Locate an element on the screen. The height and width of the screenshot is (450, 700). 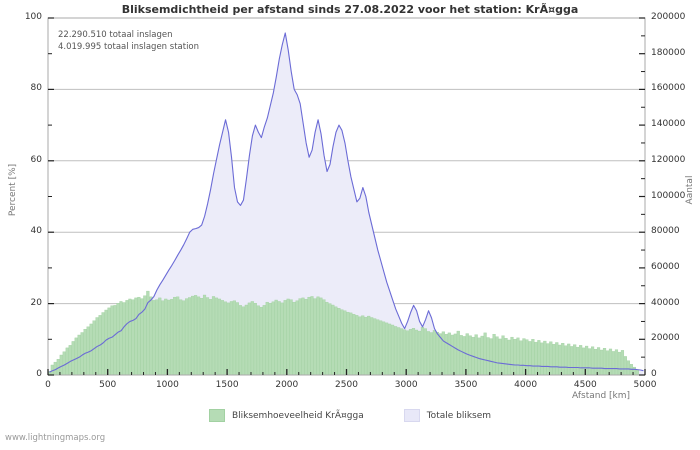
y-tick-label-left: 100 is located at coordinates (33, 17).